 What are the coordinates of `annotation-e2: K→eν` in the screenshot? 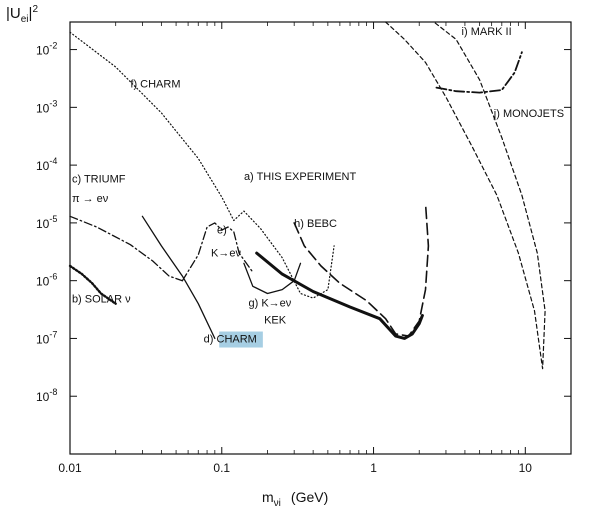 It's located at (226, 254).